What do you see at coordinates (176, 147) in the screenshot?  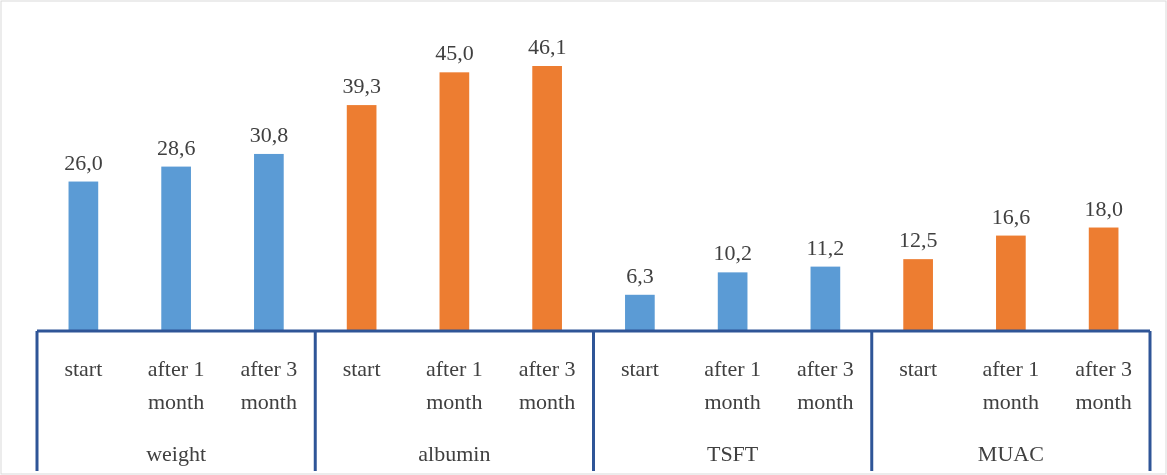 I see `data-label: 28,6` at bounding box center [176, 147].